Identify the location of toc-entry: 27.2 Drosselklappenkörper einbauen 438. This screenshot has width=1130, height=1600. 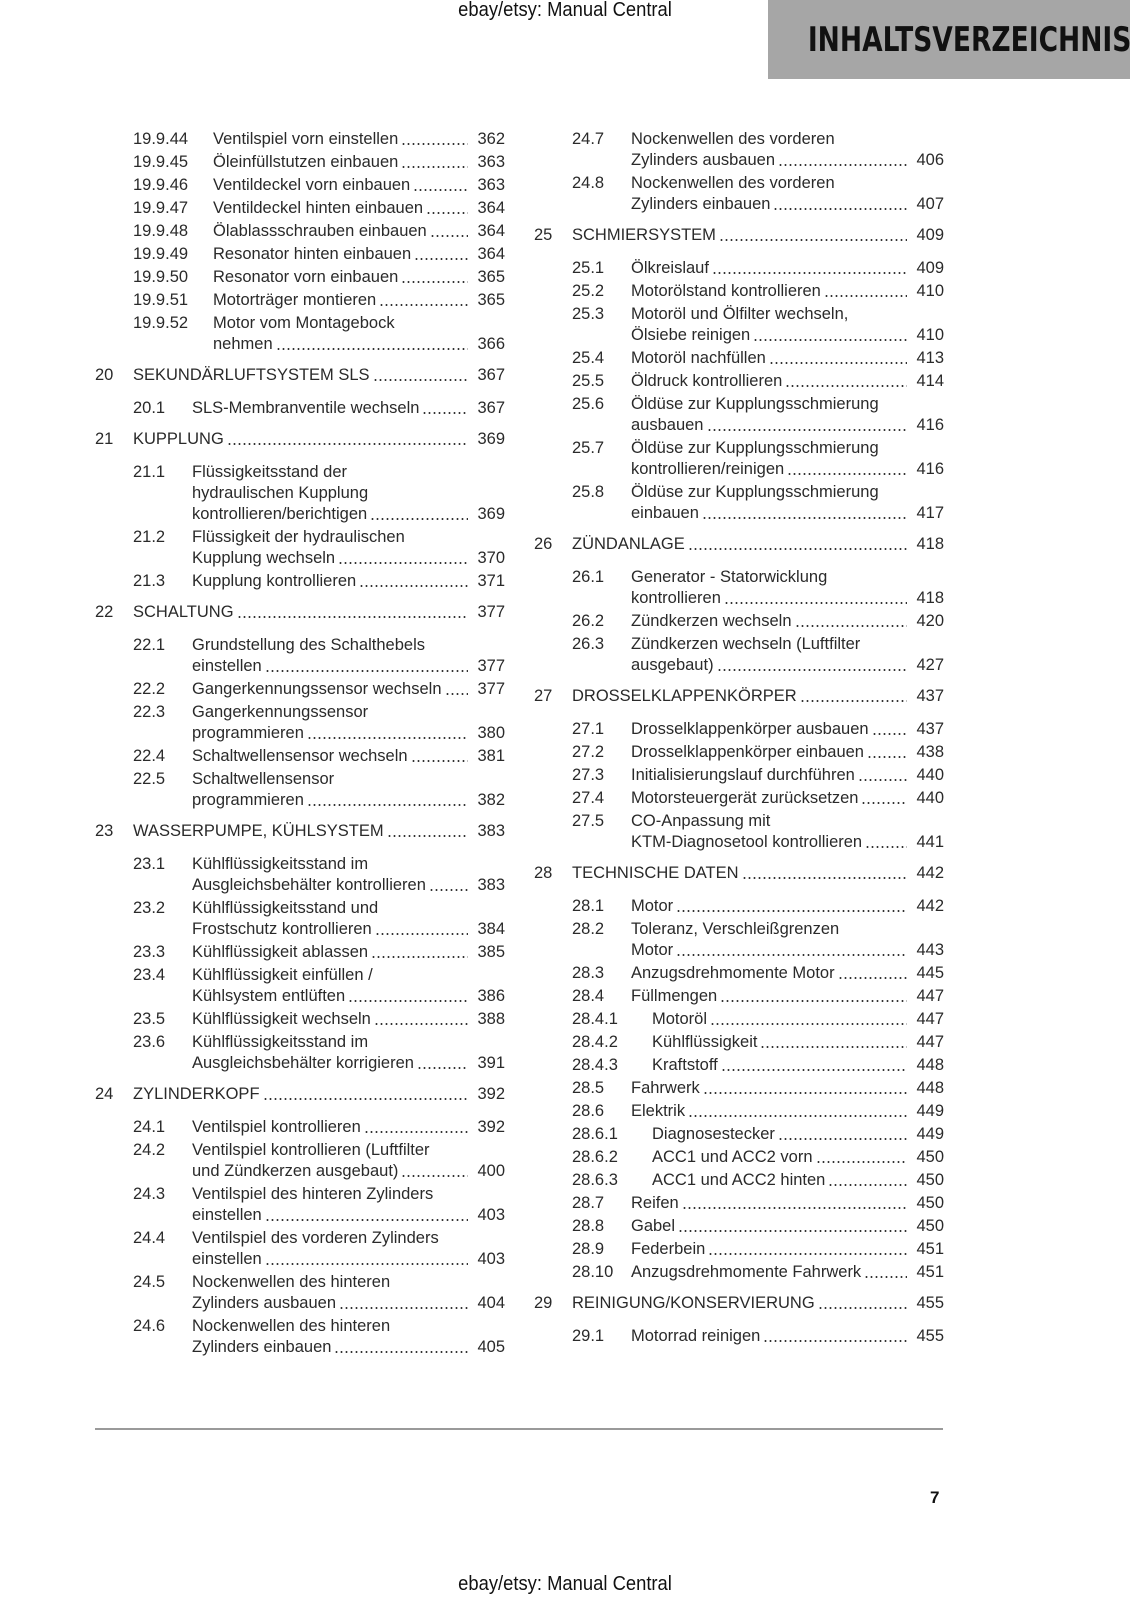
(739, 752).